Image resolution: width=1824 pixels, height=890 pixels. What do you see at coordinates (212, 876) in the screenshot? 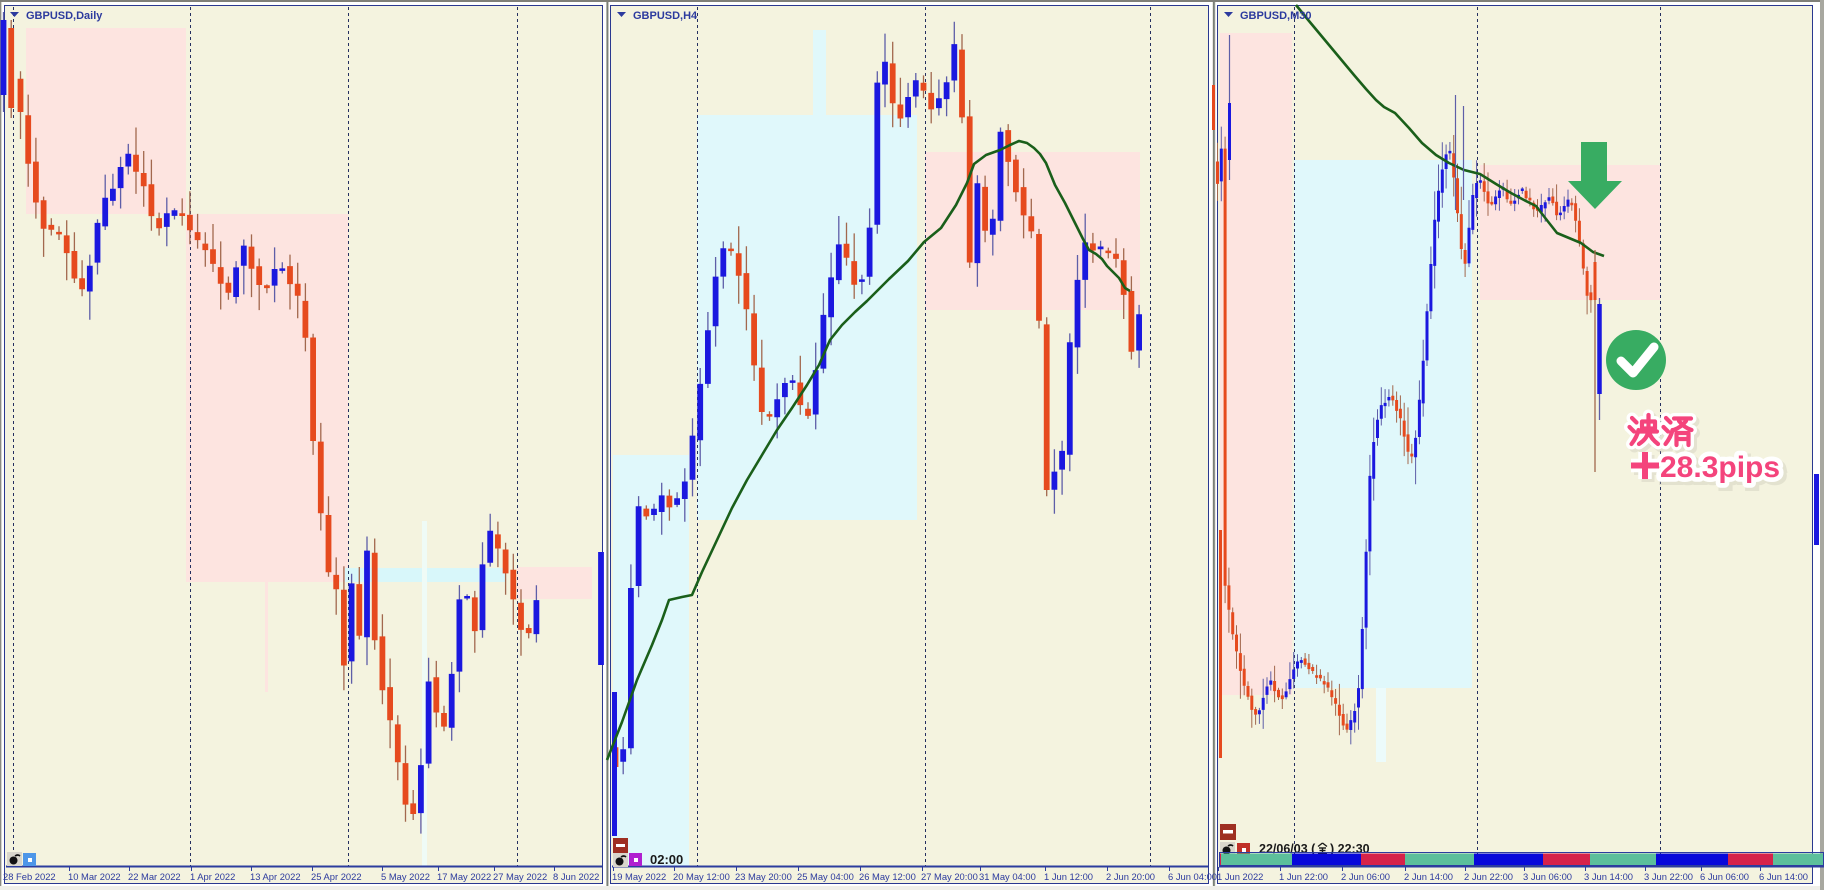
I see `svg-text: 1 Apr 2022` at bounding box center [212, 876].